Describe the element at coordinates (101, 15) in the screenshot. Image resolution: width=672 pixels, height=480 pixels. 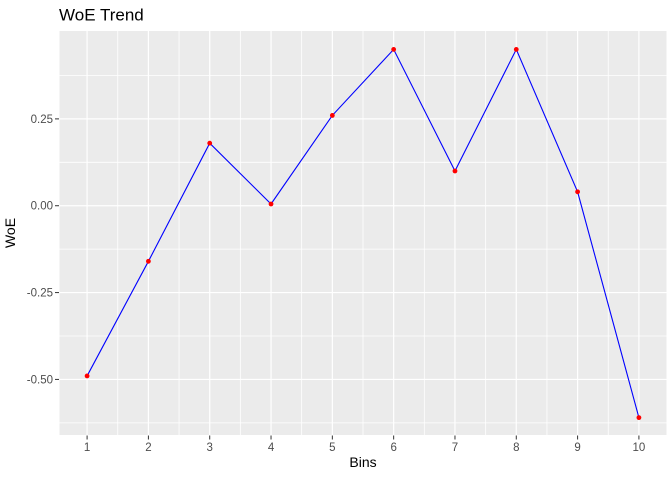
I see `plot-title: WoE Trend` at that location.